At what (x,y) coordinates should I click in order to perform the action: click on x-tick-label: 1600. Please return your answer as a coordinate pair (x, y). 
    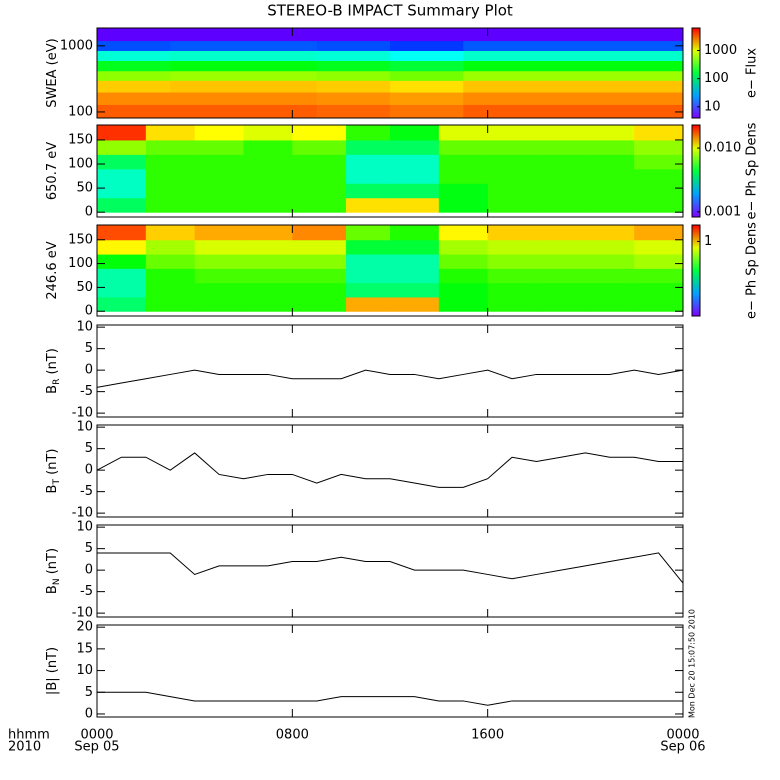
    Looking at the image, I should click on (487, 735).